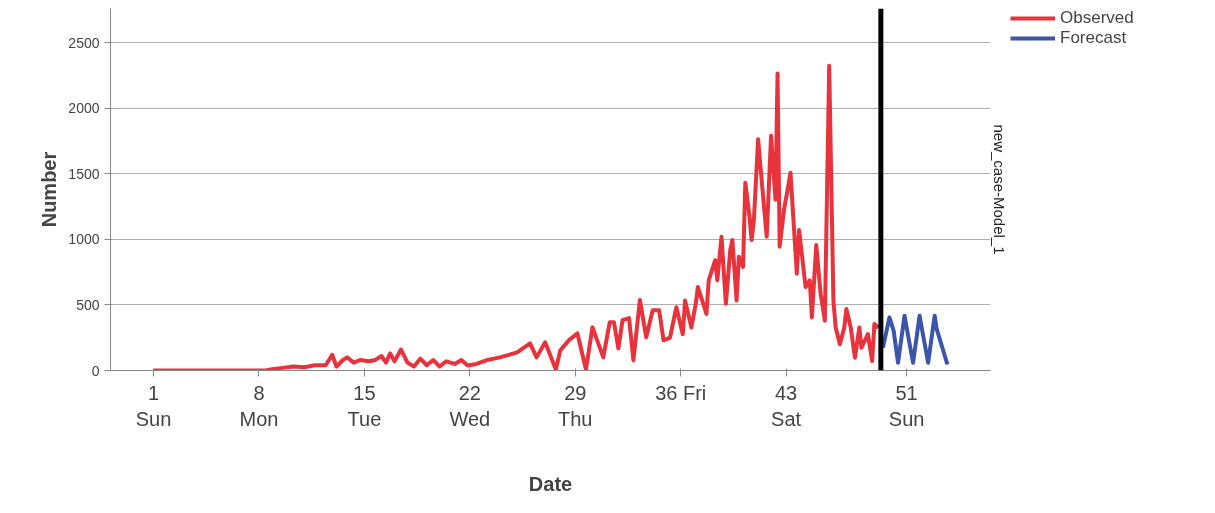 The height and width of the screenshot is (513, 1215). Describe the element at coordinates (84, 173) in the screenshot. I see `y-tick-label: 1500` at that location.